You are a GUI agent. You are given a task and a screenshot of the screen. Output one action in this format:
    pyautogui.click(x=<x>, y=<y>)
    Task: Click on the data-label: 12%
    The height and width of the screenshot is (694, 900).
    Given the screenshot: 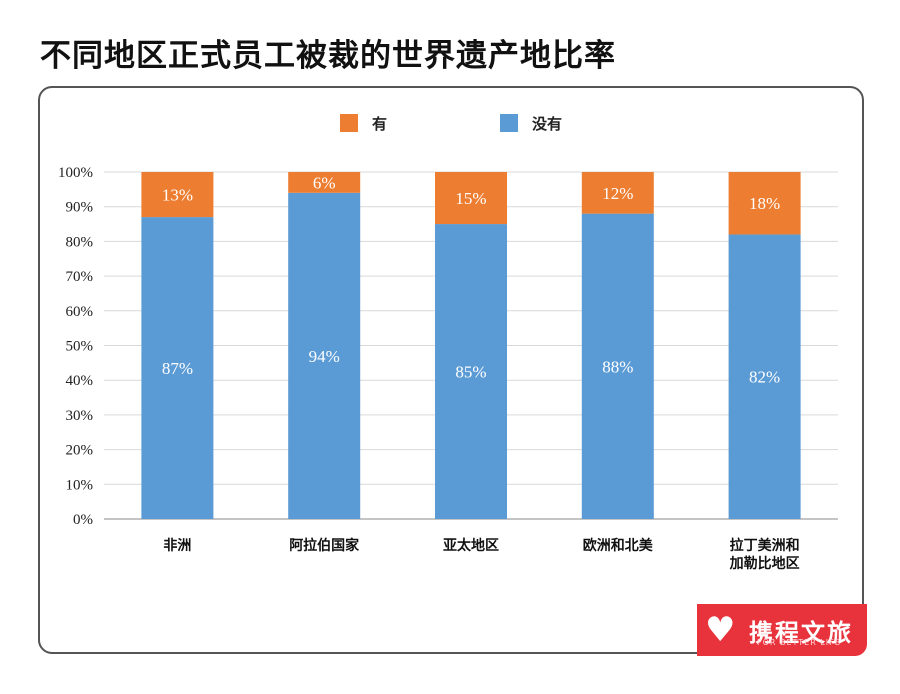 What is the action you would take?
    pyautogui.click(x=617, y=193)
    